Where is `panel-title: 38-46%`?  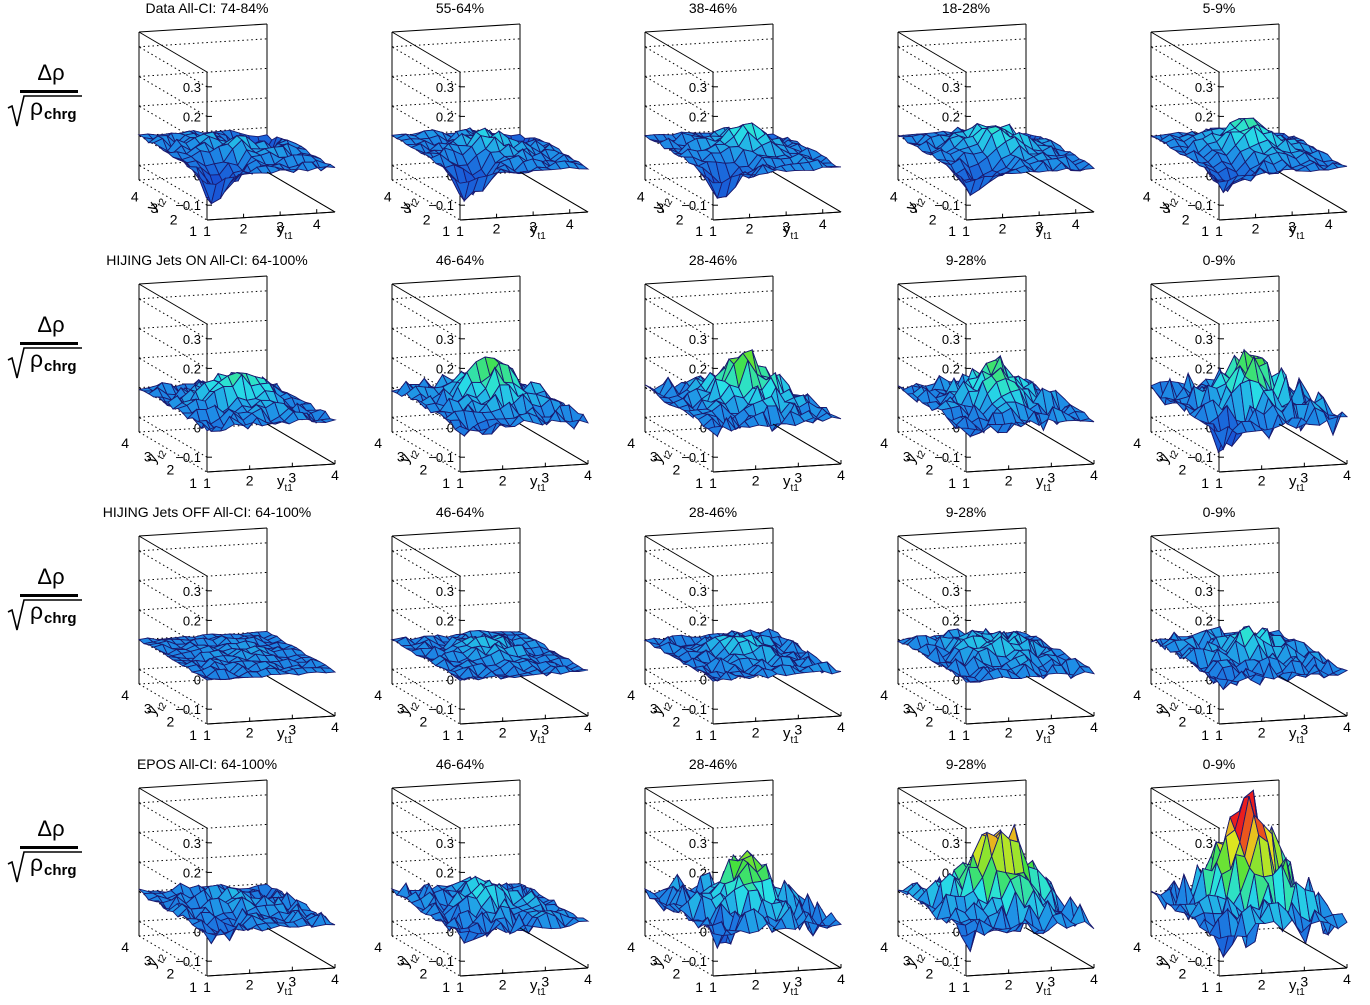 panel-title: 38-46% is located at coordinates (713, 8).